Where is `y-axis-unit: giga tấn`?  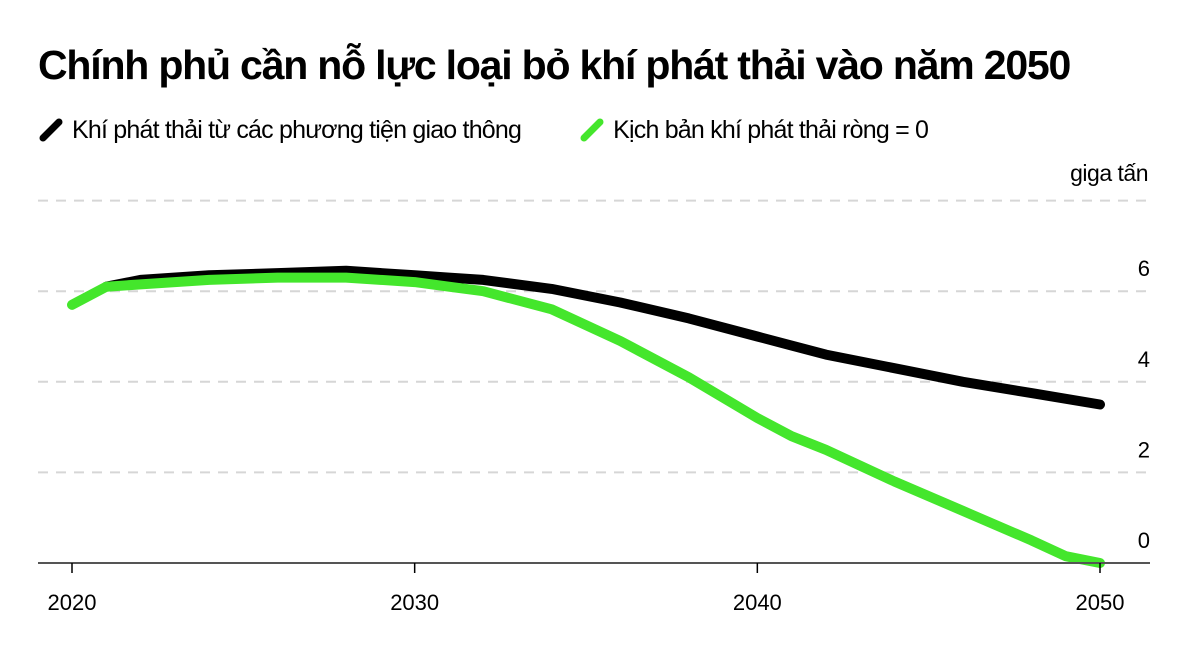 y-axis-unit: giga tấn is located at coordinates (1109, 173).